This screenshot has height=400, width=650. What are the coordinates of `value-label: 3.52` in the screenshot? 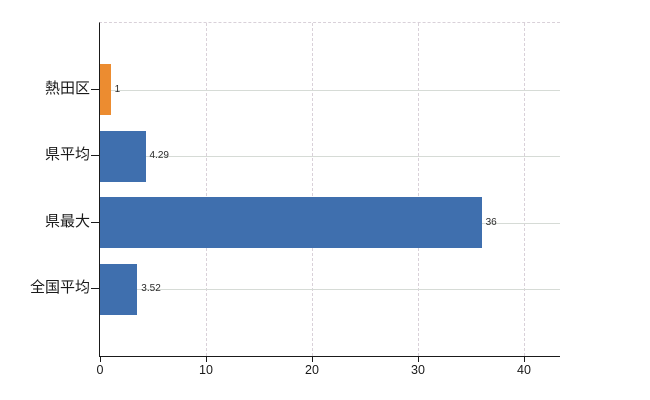 It's located at (151, 288).